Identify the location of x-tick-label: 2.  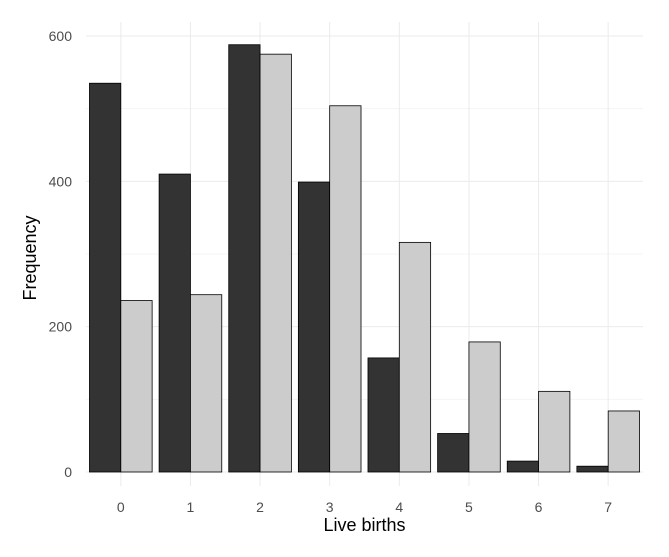
(260, 507).